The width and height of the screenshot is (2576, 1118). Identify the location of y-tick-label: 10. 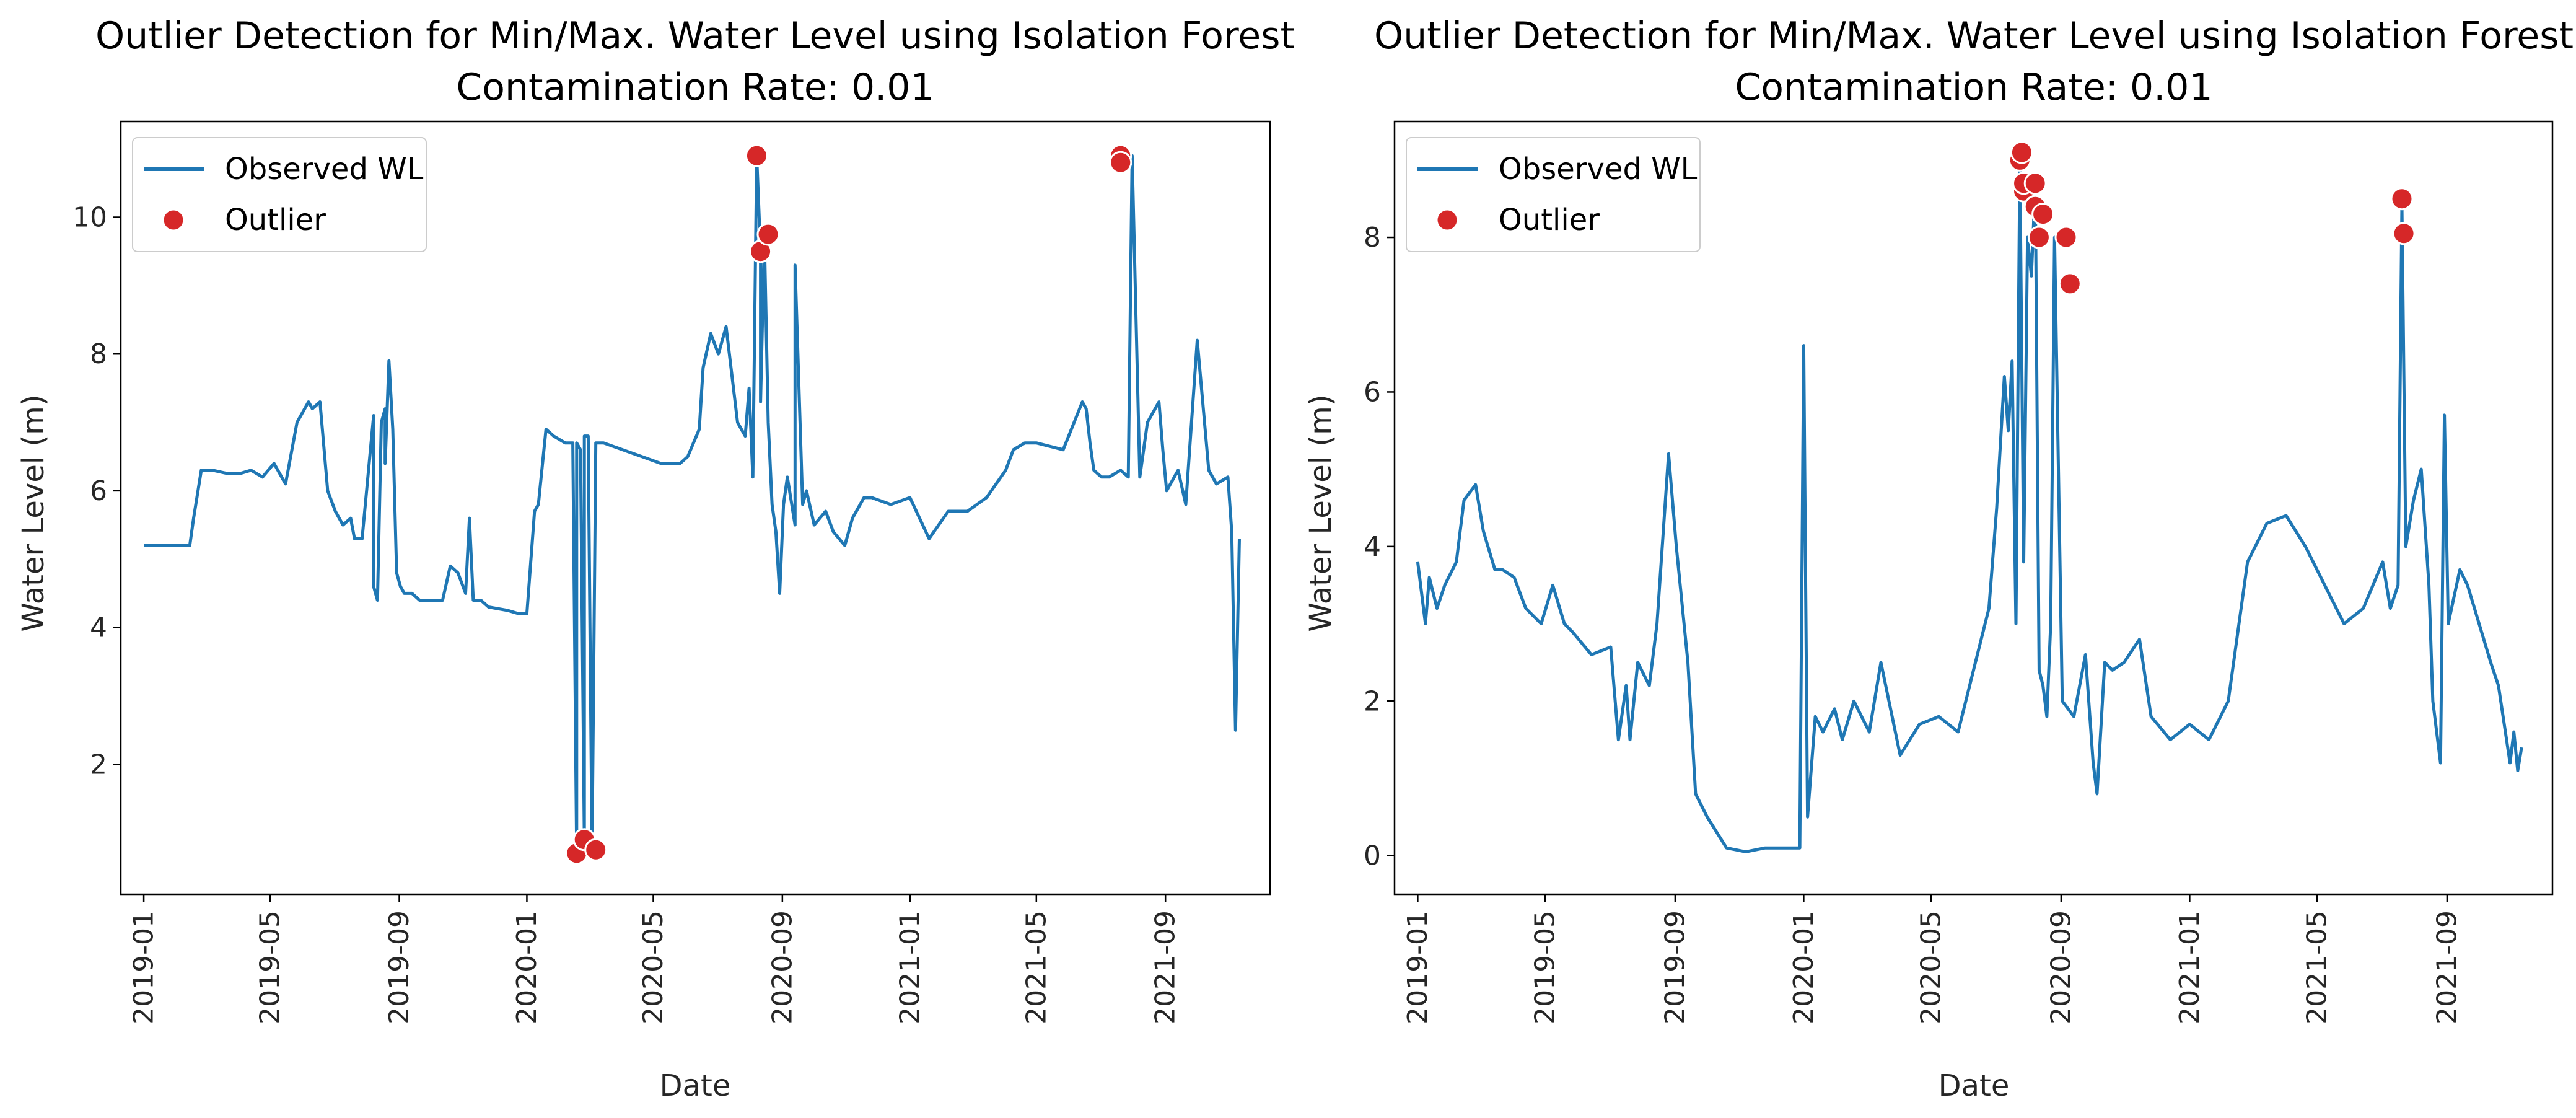
(89, 217).